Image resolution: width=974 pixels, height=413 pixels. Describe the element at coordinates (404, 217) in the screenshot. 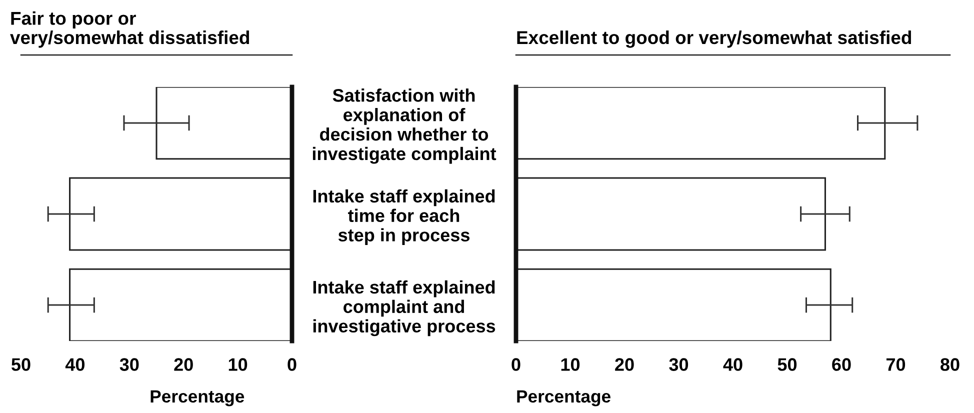

I see `y-tick-label: Intake staff explained time for each step in process` at that location.